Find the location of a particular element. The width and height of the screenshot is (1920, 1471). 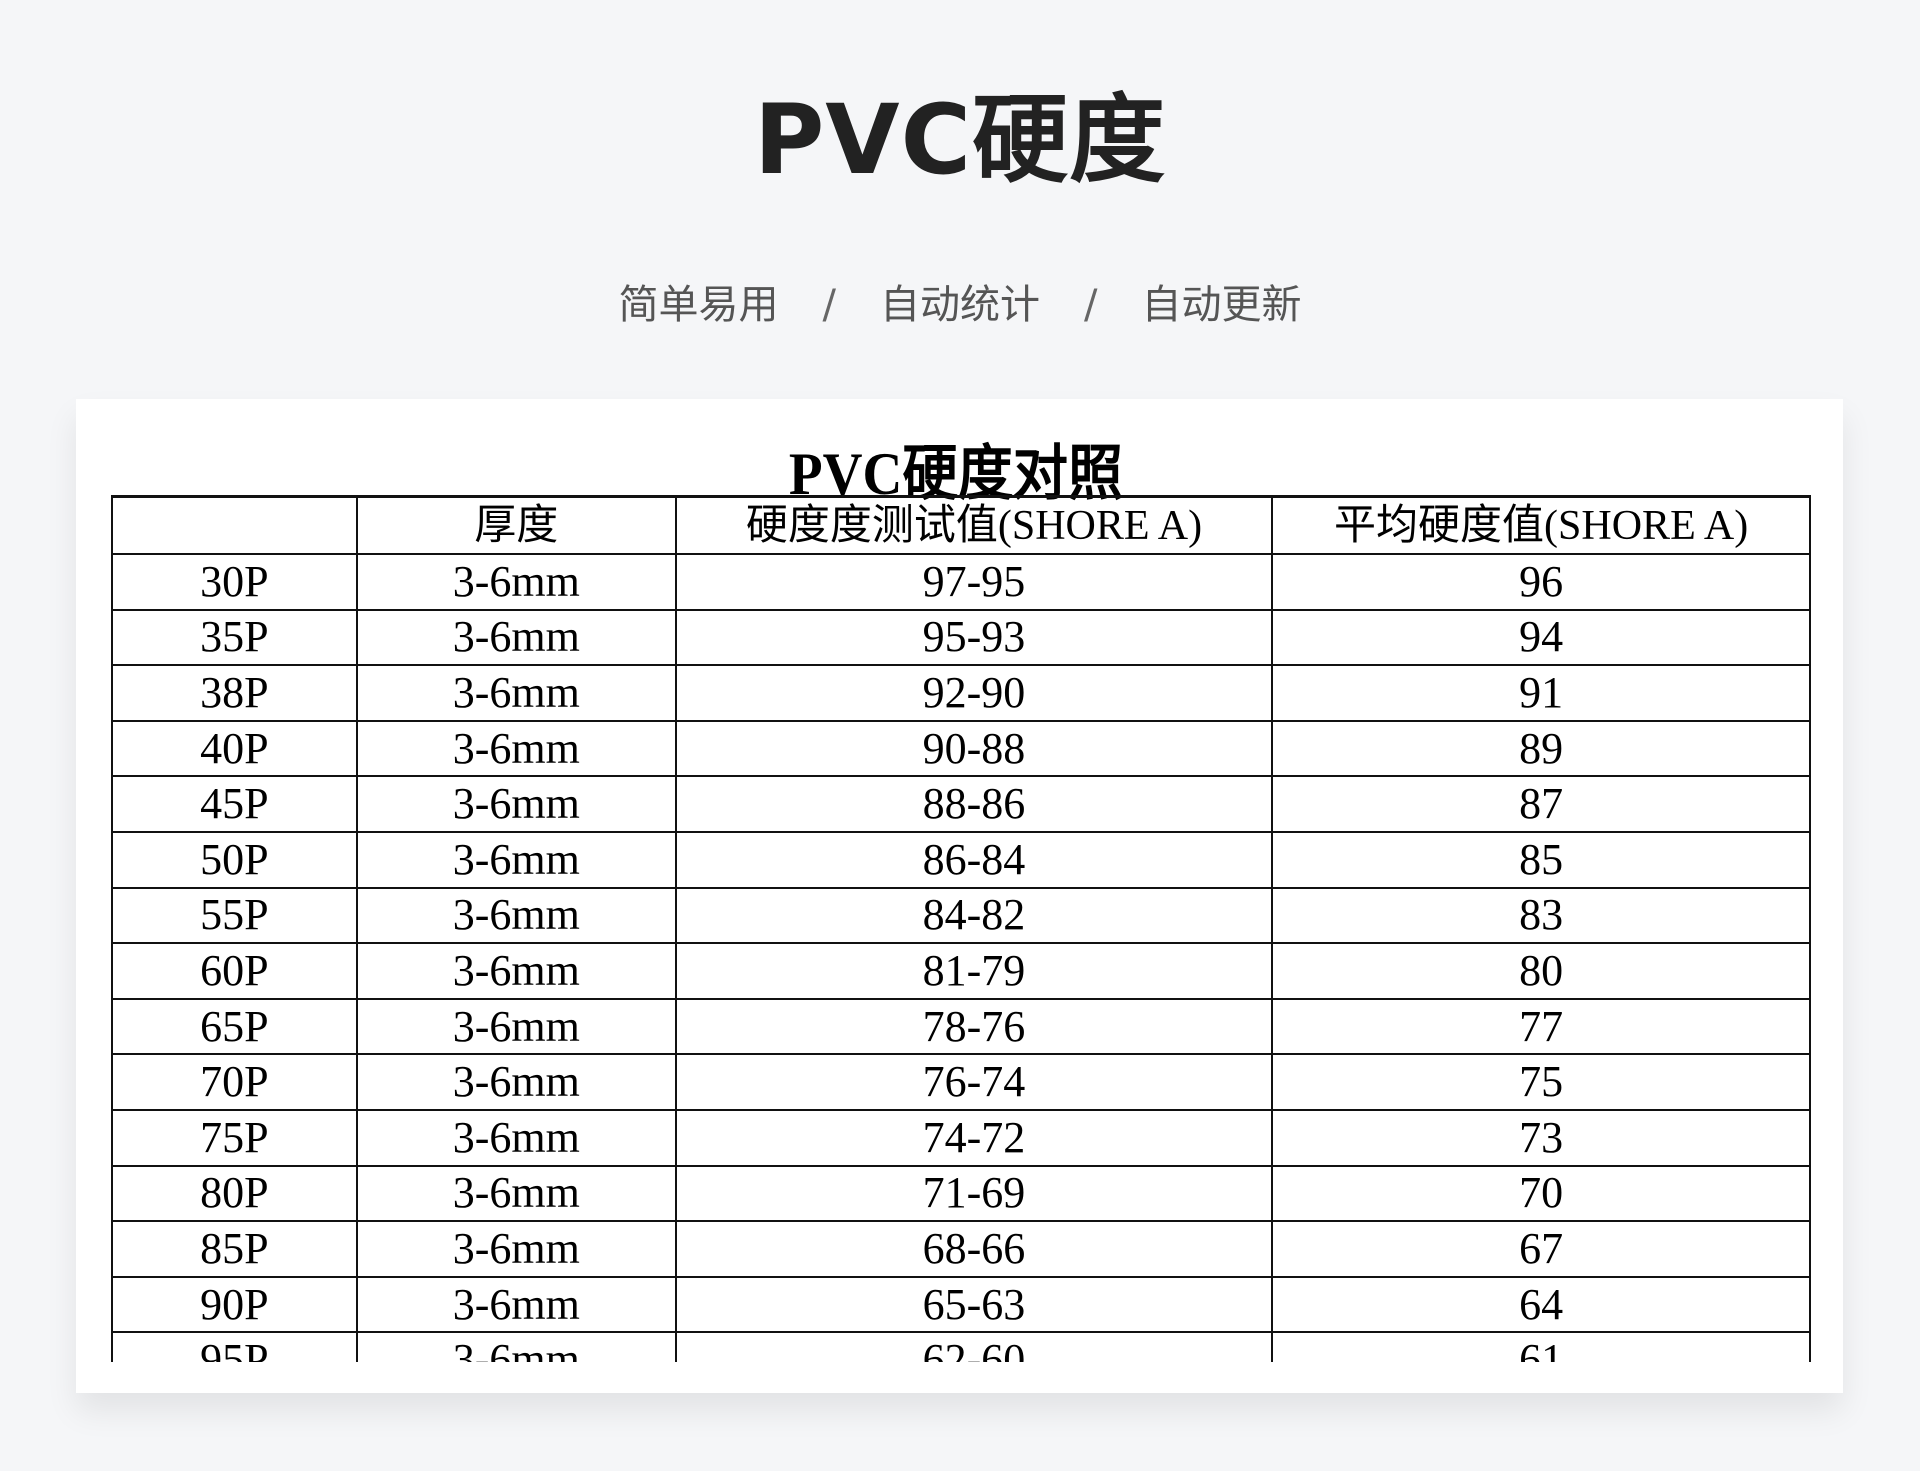

table-row: 85P 3-6mm 68-66 67 is located at coordinates (961, 1249).